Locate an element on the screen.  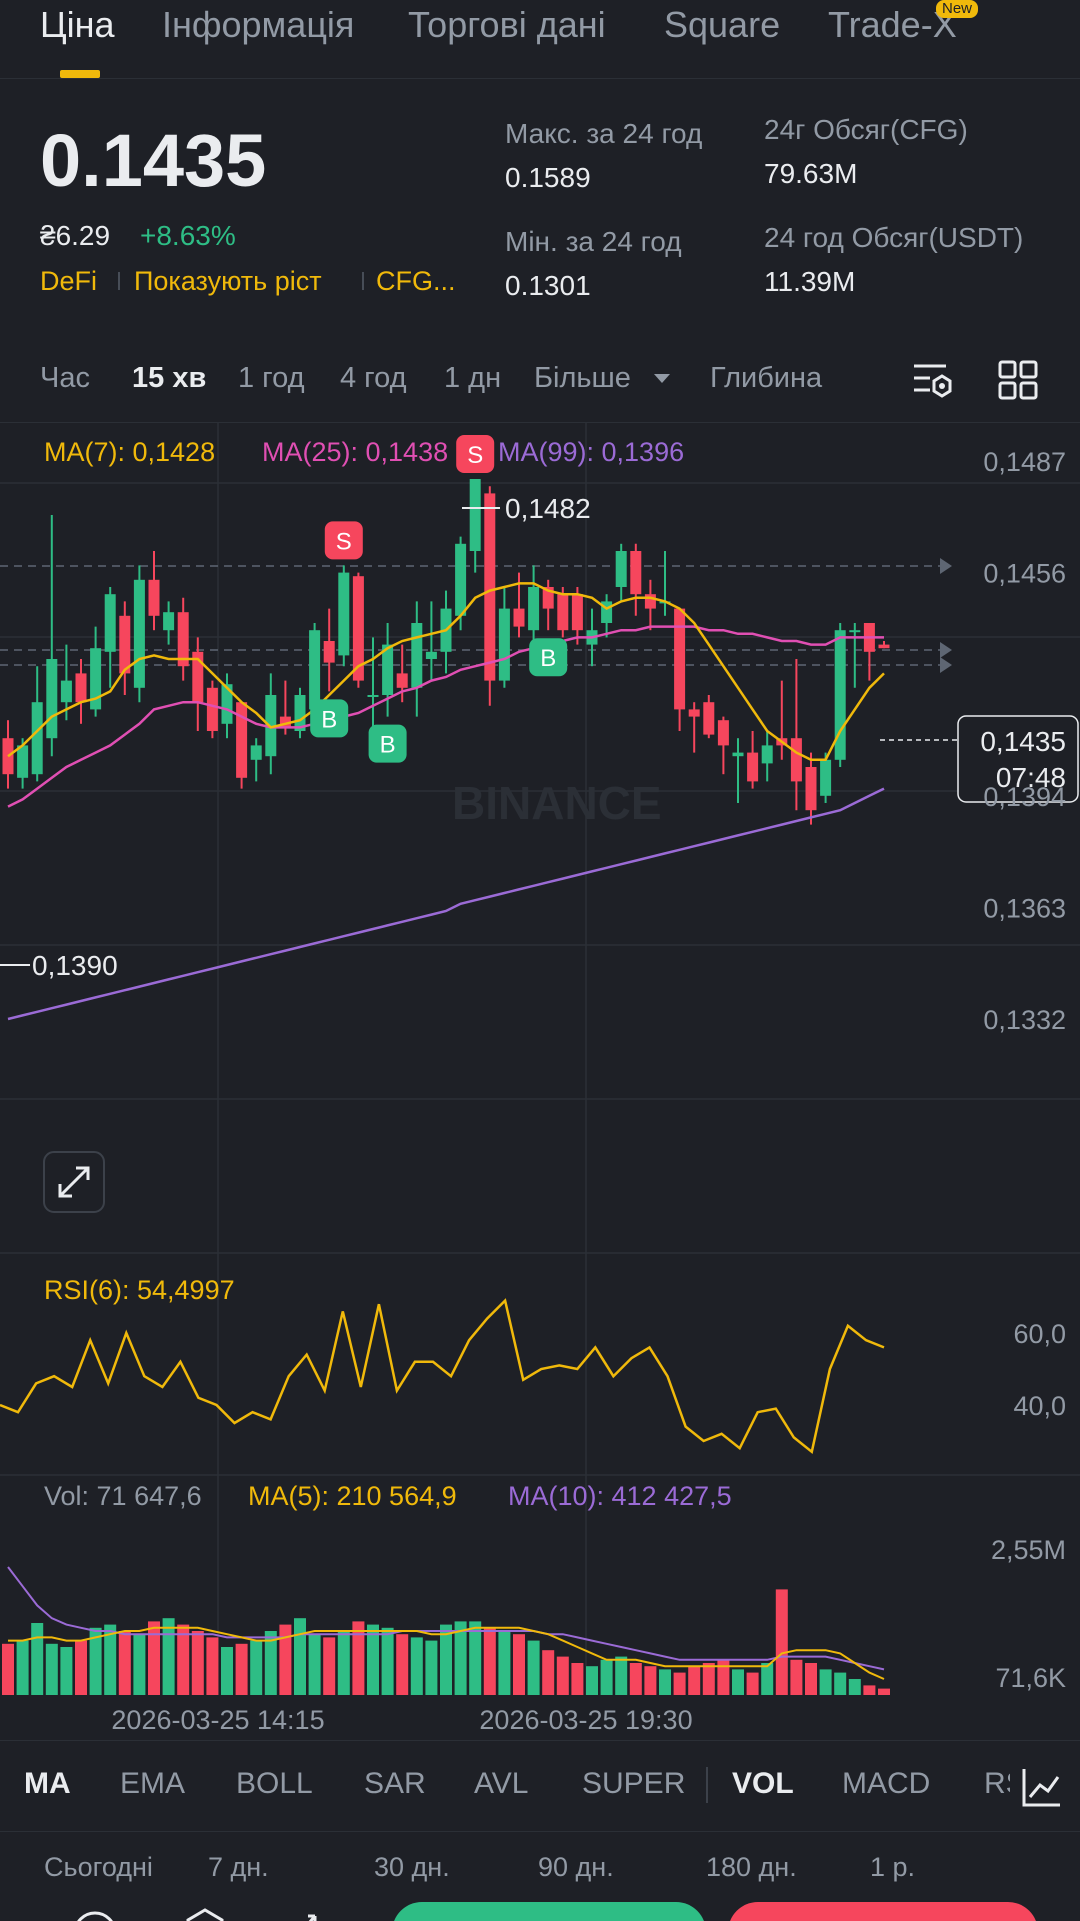
sell-button is located at coordinates (883, 1911).